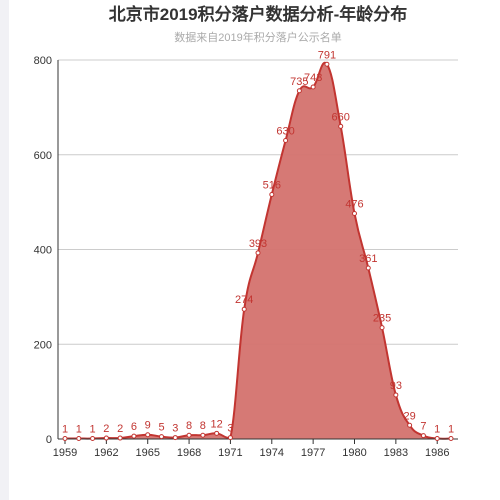  I want to click on x-tick-label: 1968, so click(189, 453).